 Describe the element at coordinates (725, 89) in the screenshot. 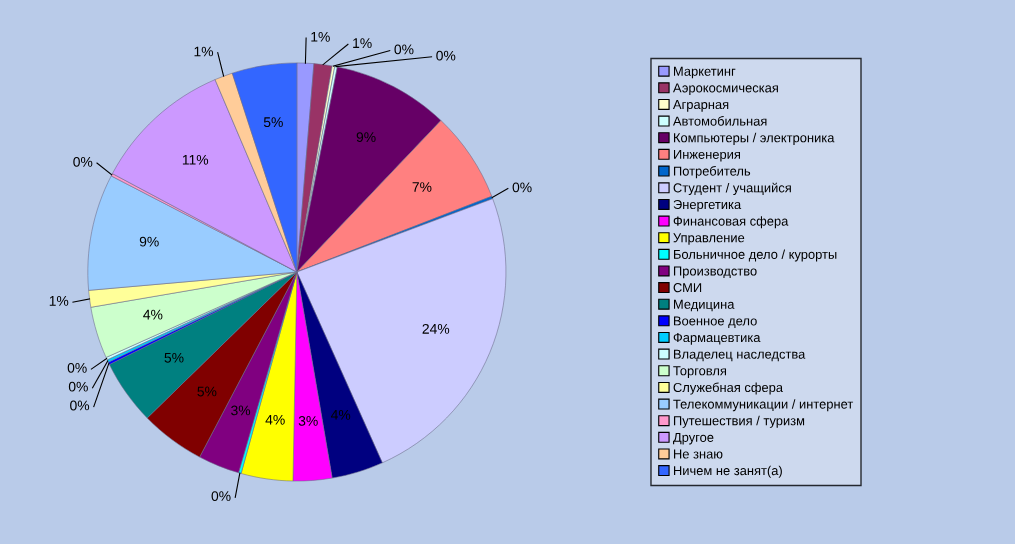

I see `legend-label: Аэрокосмическая` at that location.